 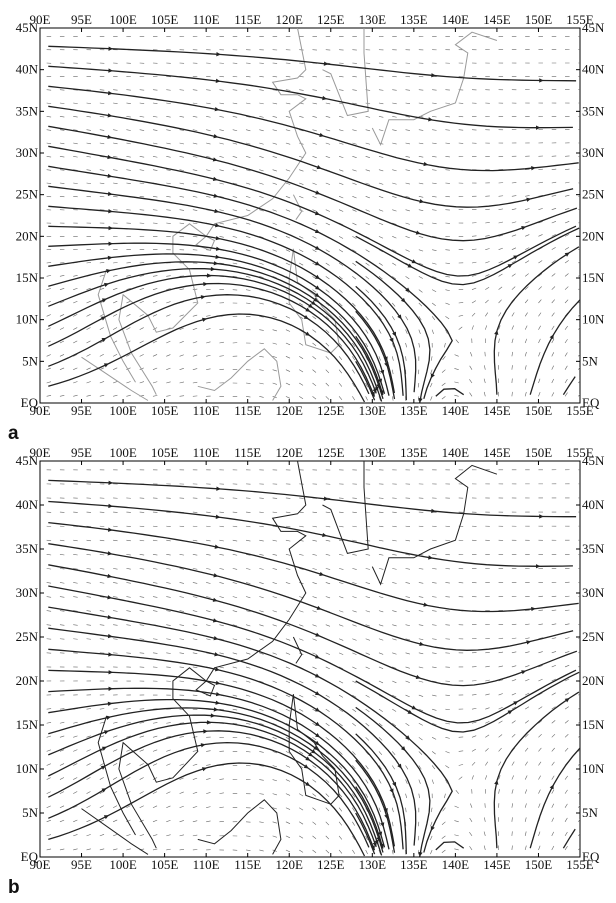 What do you see at coordinates (165, 453) in the screenshot?
I see `lon-tick-top: 105E` at bounding box center [165, 453].